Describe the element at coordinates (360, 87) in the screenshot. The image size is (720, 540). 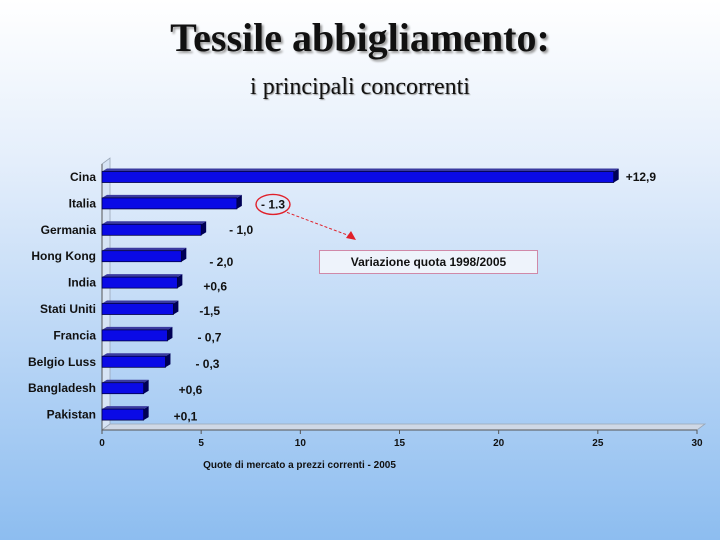
I see `slide-subtitle: i principali concorrenti` at that location.